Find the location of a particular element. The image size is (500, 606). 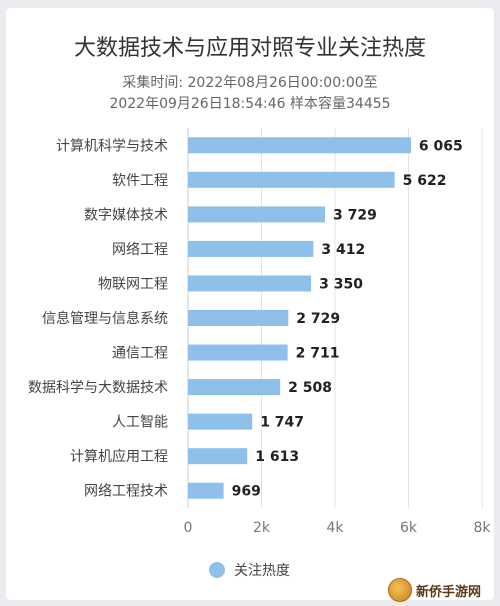

watermark-text: 新侨手游网 is located at coordinates (449, 592).